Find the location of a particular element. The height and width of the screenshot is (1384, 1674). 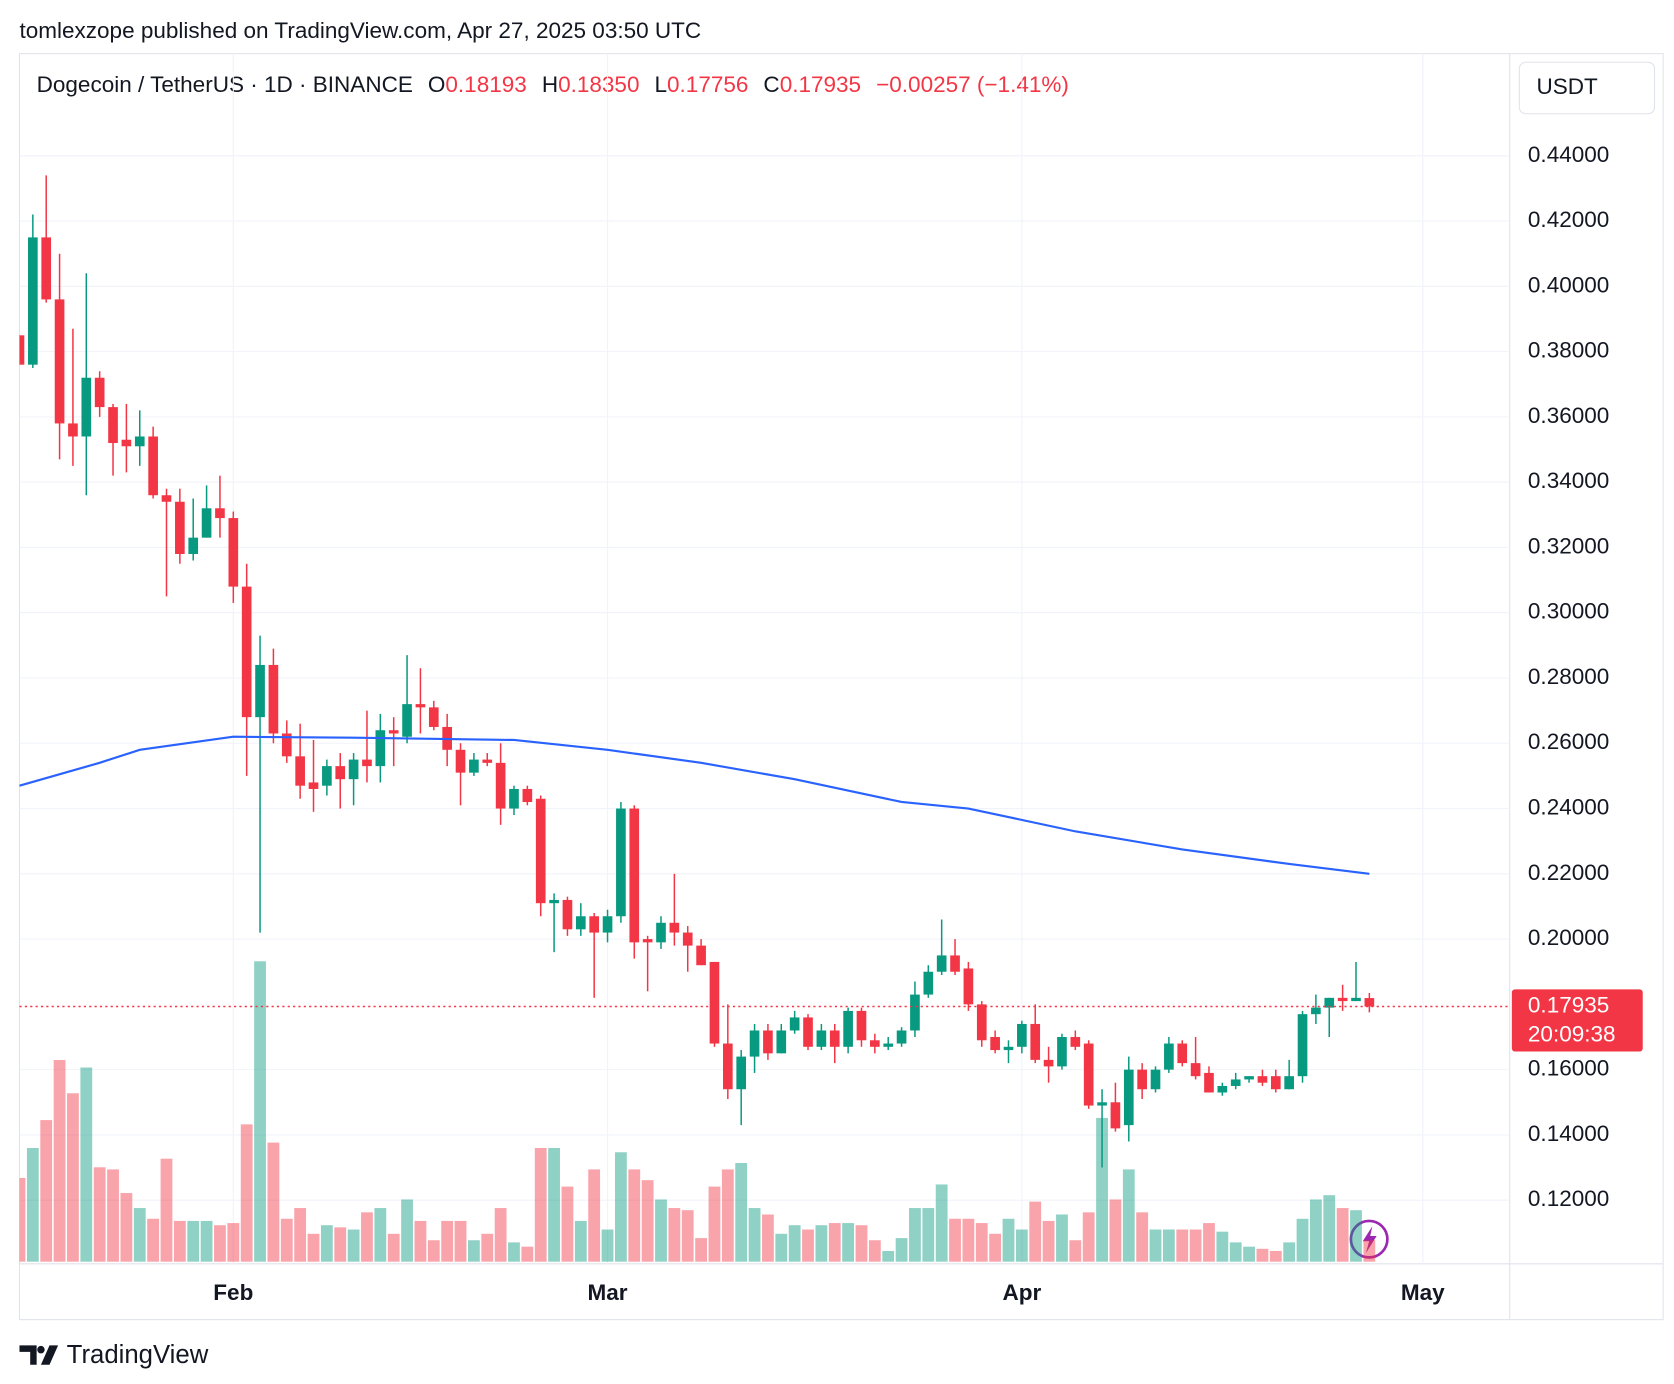

legend-key: O is located at coordinates (437, 84).